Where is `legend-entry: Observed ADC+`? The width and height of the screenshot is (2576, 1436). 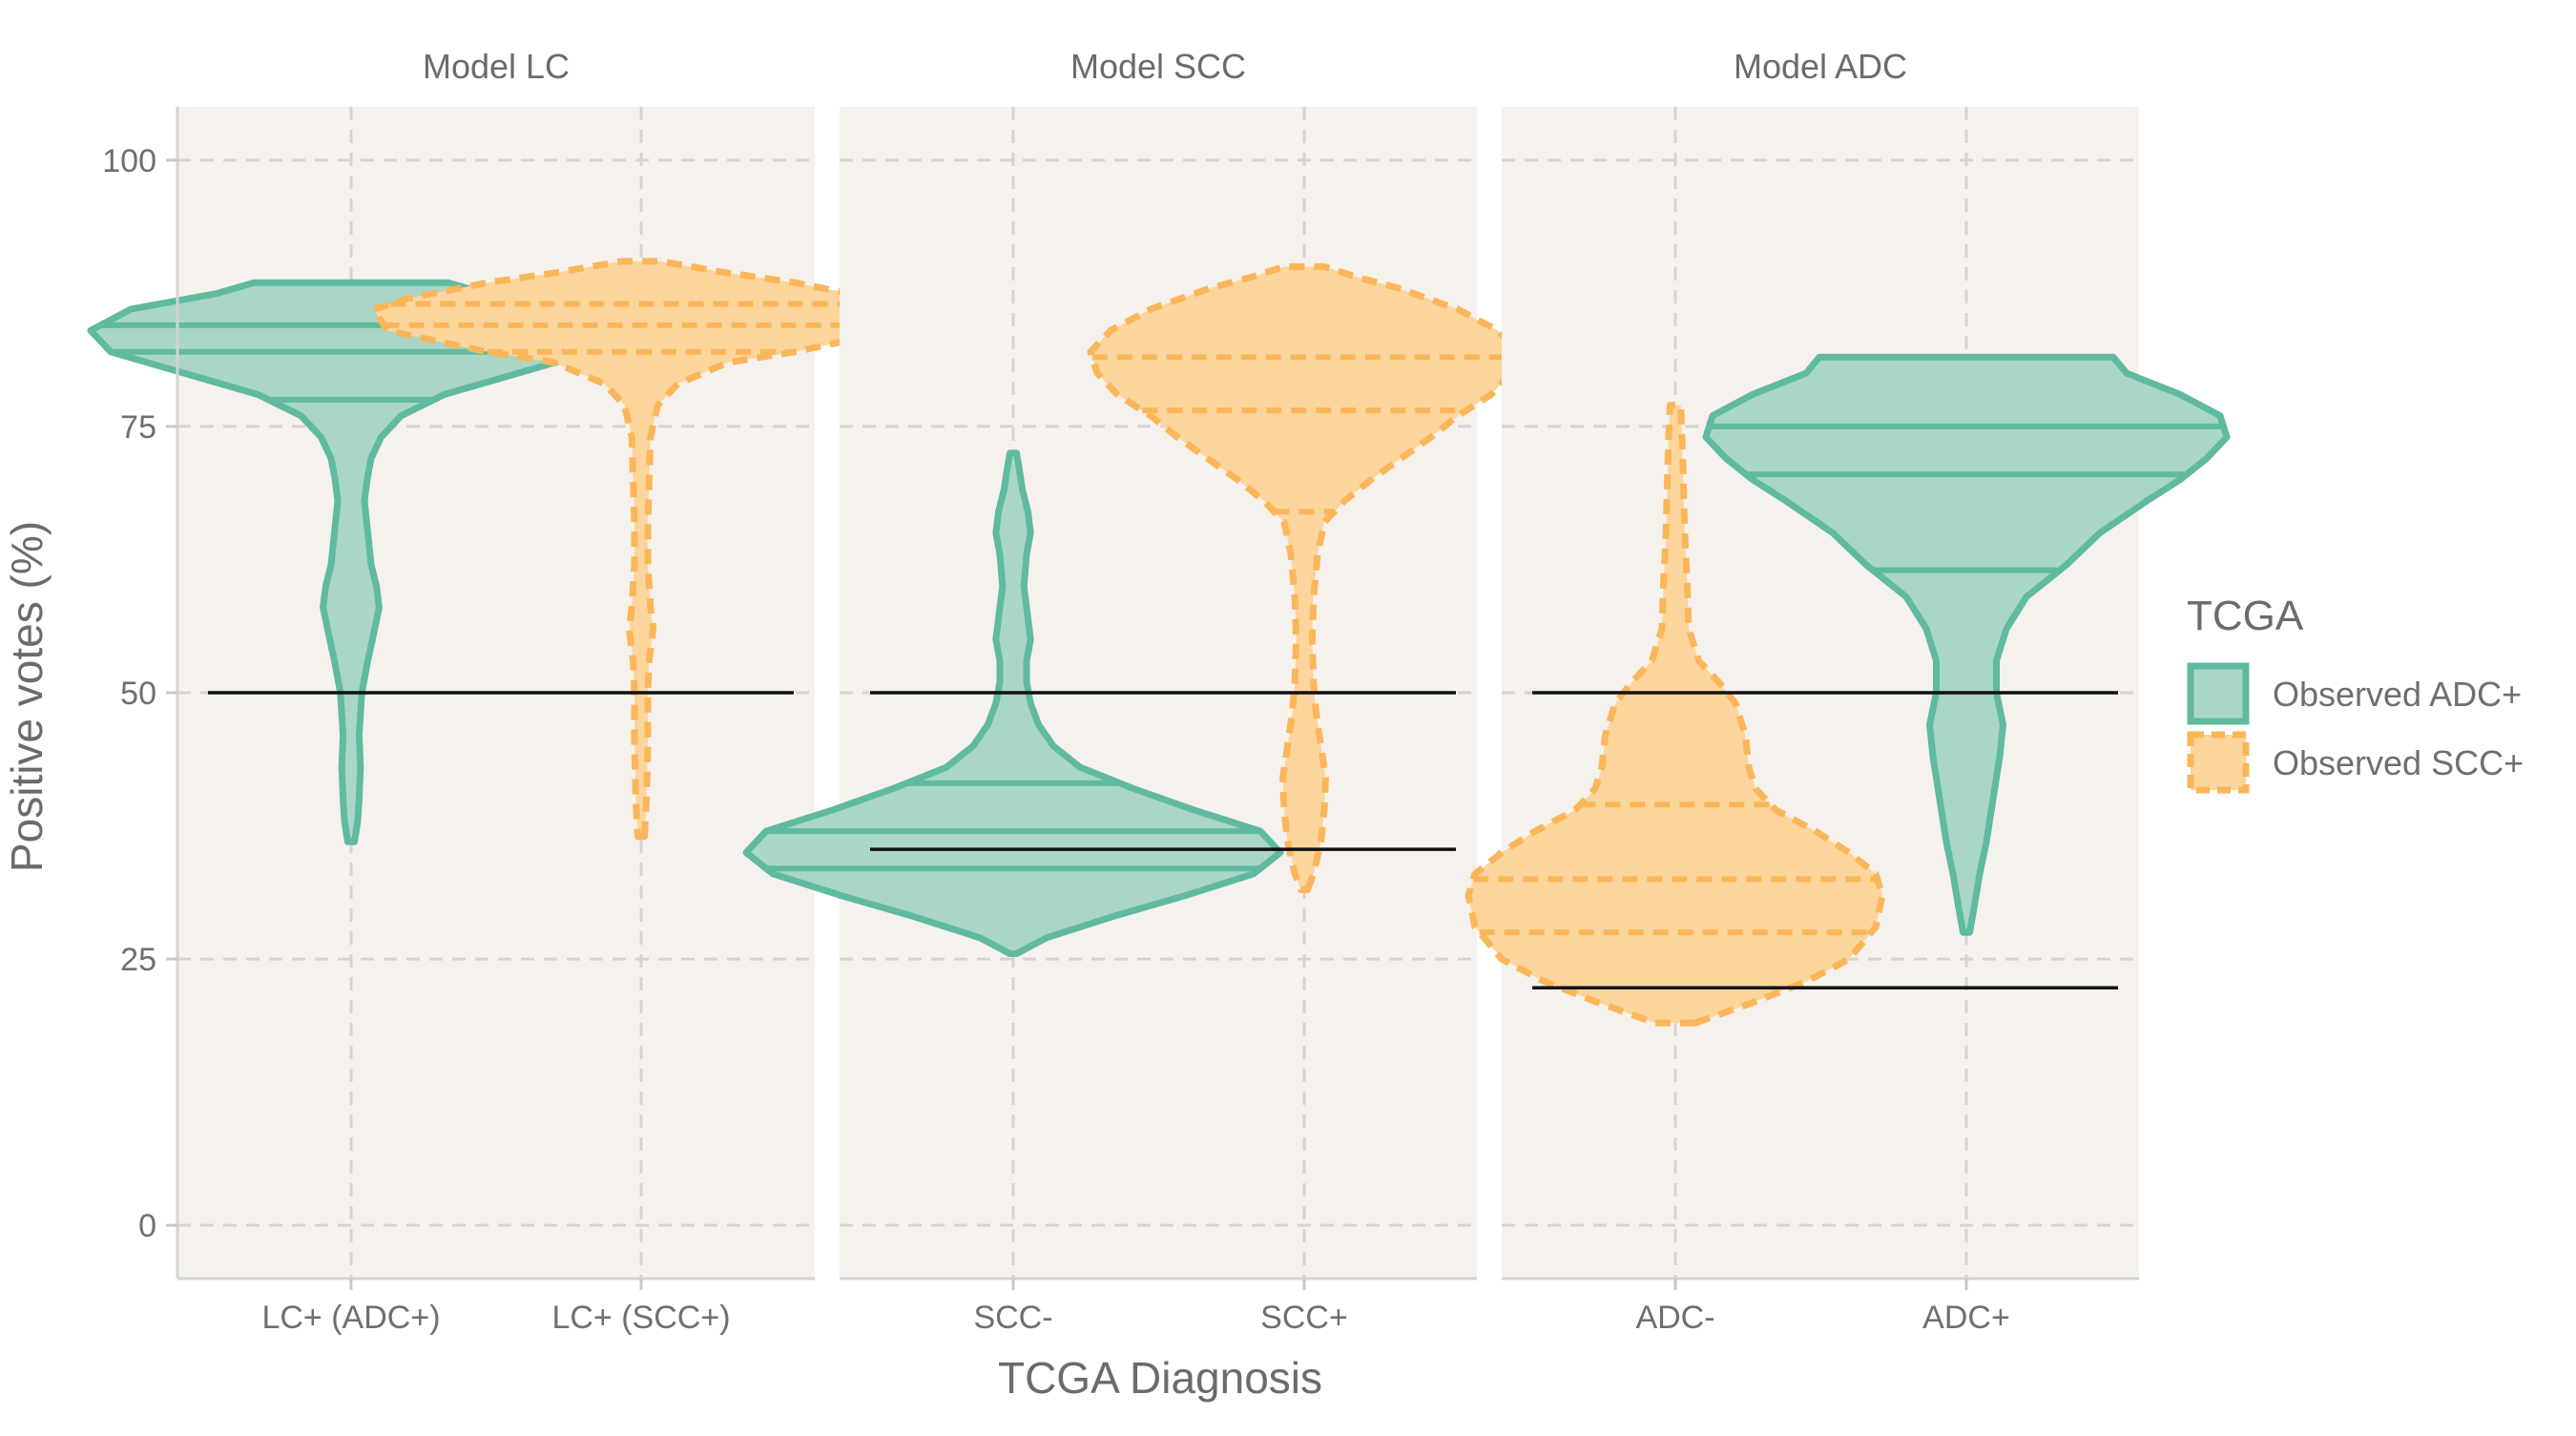 legend-entry: Observed ADC+ is located at coordinates (2354, 693).